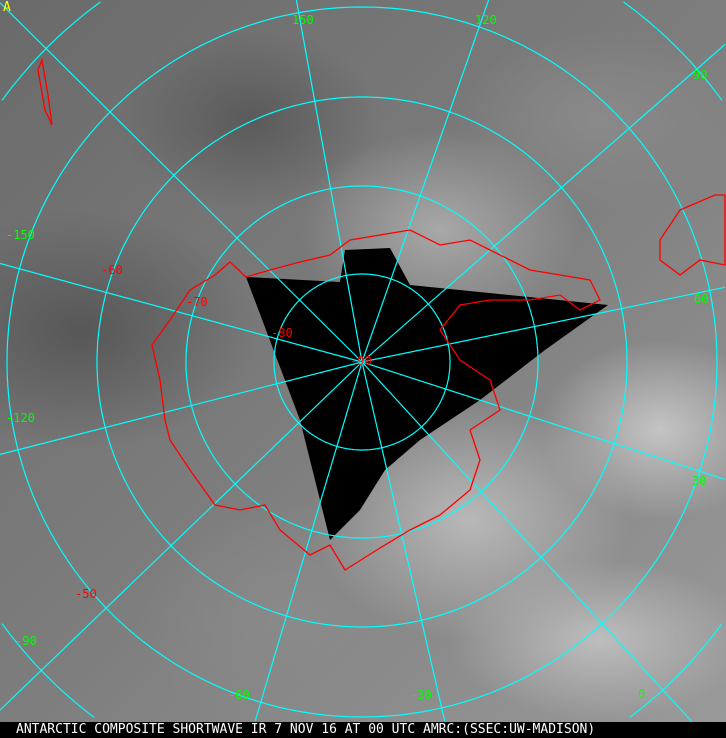  I want to click on lat-label-minus50: -50, so click(86, 594).